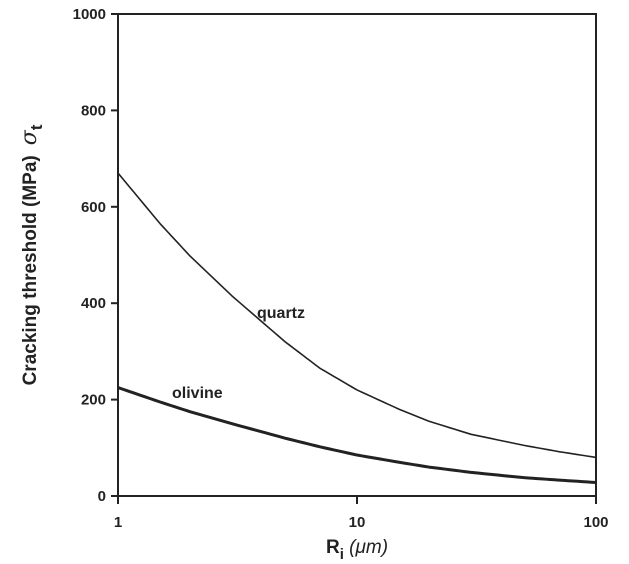  What do you see at coordinates (30, 270) in the screenshot?
I see `y-axis-label-main: Cracking threshold (MPa)` at bounding box center [30, 270].